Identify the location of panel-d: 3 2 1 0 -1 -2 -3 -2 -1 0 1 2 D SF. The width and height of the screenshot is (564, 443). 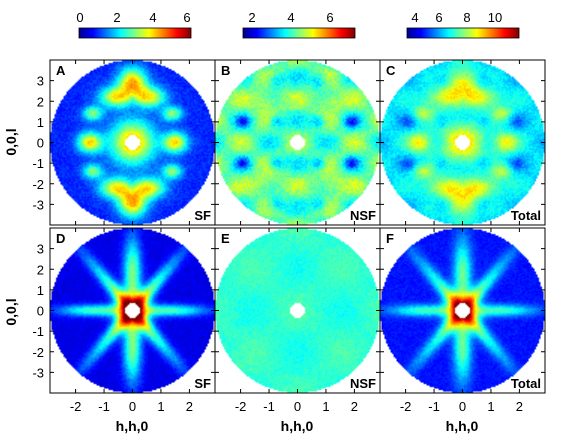
(124, 320).